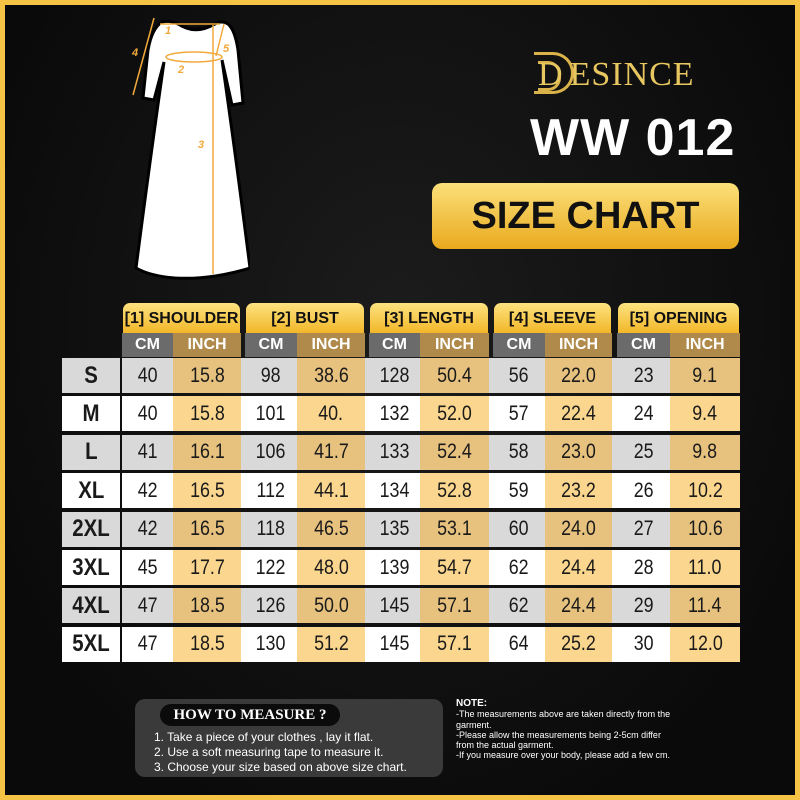 The image size is (800, 800). Describe the element at coordinates (429, 318) in the screenshot. I see `column-group-header: [3] LENGTH` at that location.